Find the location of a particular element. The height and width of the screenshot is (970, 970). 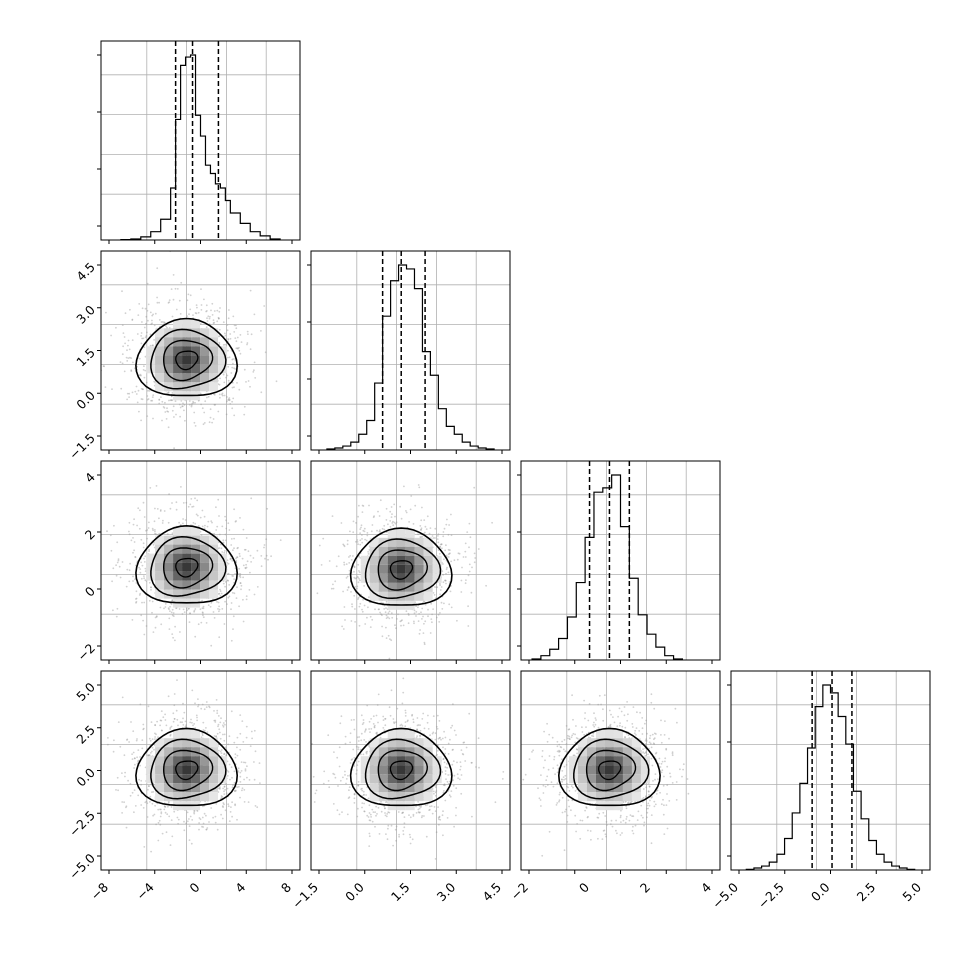

row3-col0-xtick-label: −8 is located at coordinates (99, 891).